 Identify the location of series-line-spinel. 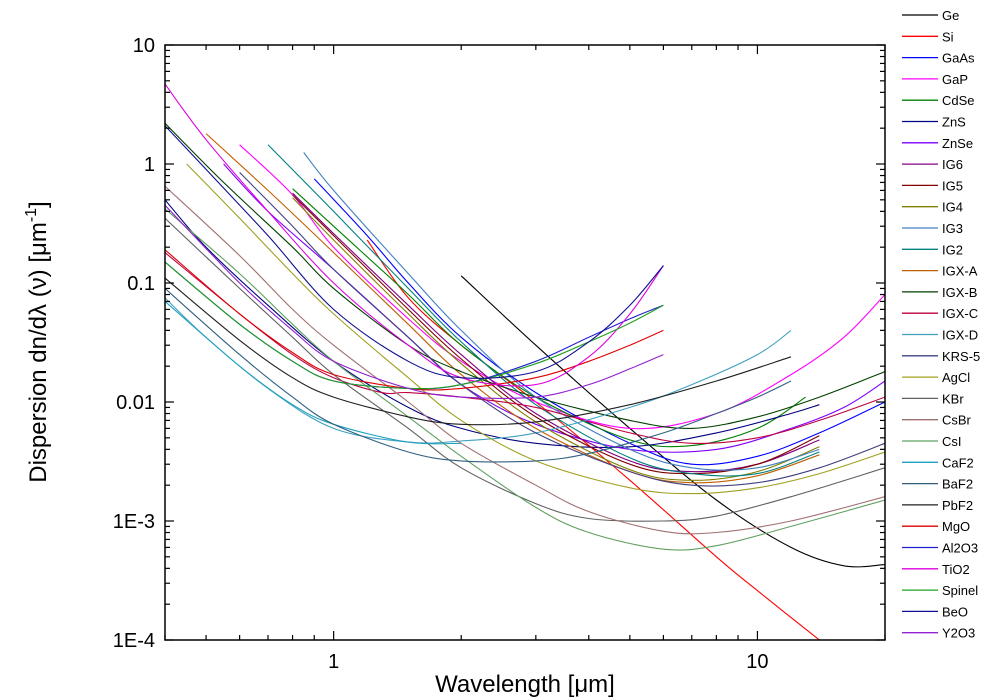
(414, 325).